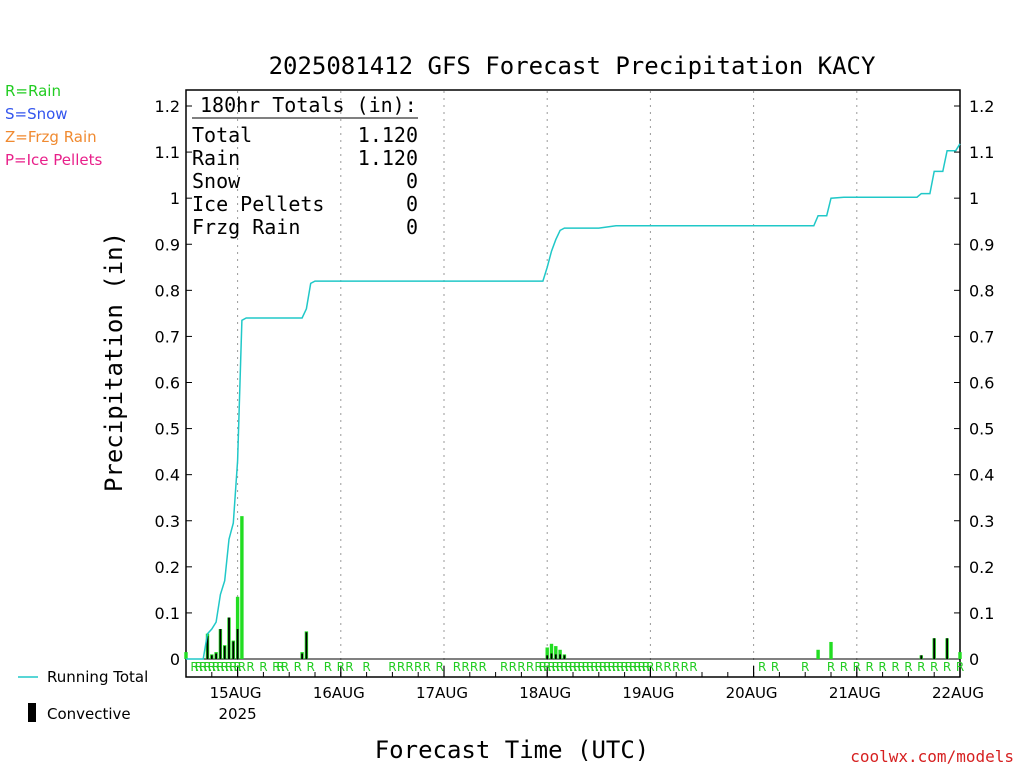 The image size is (1024, 768). Describe the element at coordinates (577, 638) in the screenshot. I see `convective-bars` at that location.